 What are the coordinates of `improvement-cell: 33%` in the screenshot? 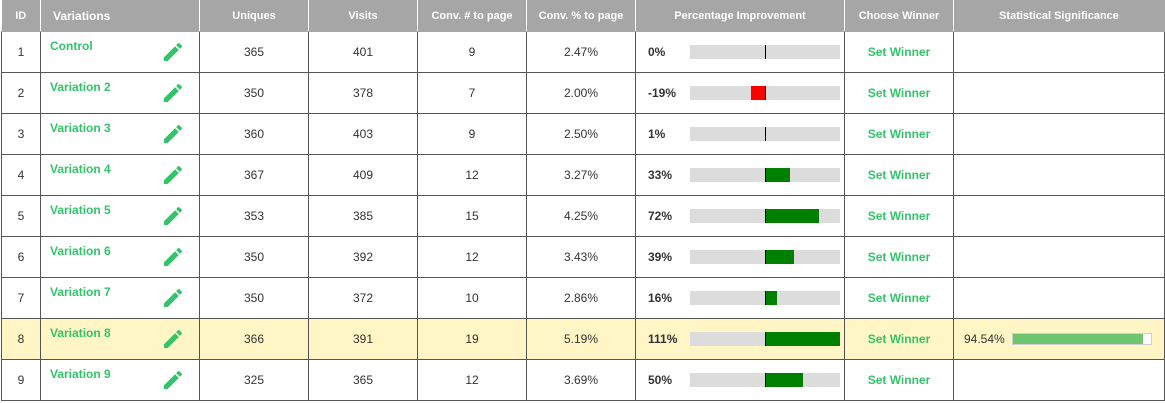 It's located at (740, 175).